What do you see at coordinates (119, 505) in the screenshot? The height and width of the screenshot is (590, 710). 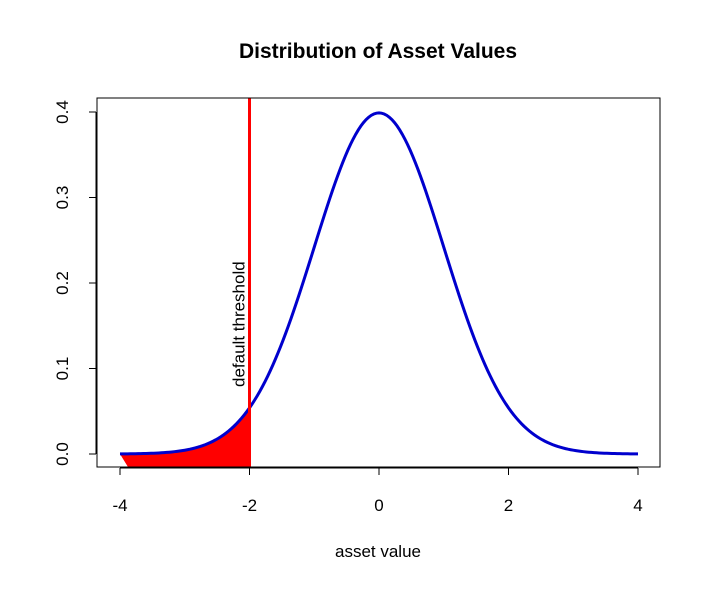 I see `x-tick-label: -4` at bounding box center [119, 505].